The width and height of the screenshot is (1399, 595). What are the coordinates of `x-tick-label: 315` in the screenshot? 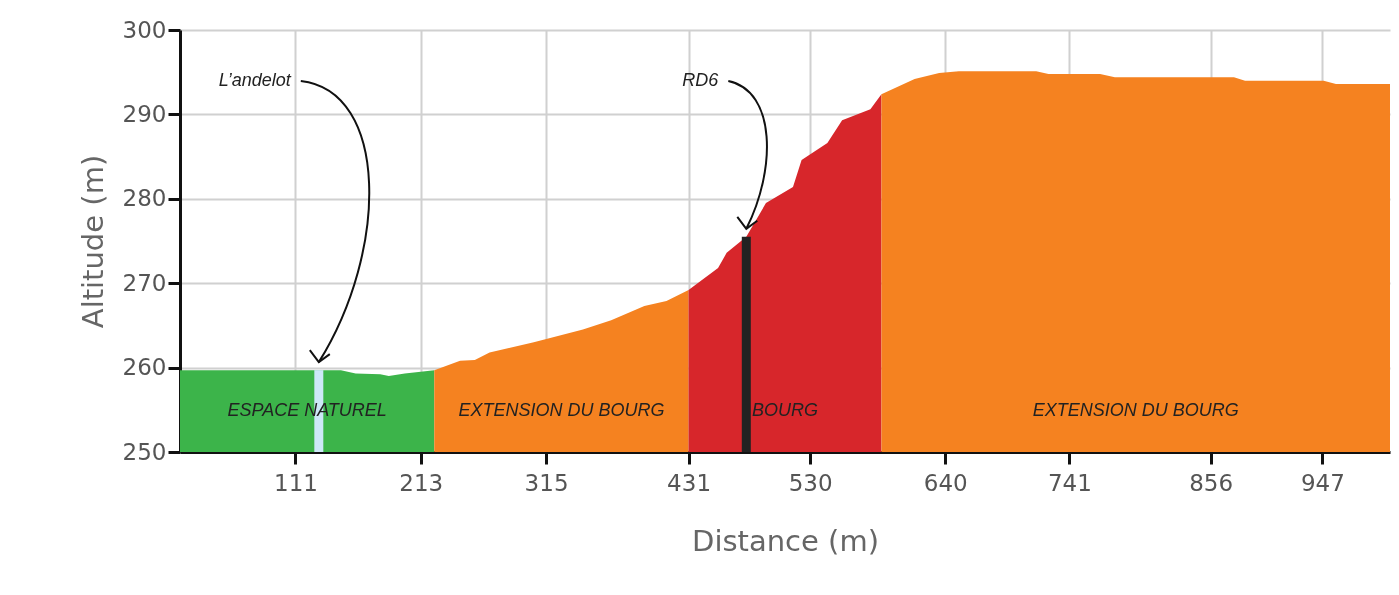 It's located at (546, 482).